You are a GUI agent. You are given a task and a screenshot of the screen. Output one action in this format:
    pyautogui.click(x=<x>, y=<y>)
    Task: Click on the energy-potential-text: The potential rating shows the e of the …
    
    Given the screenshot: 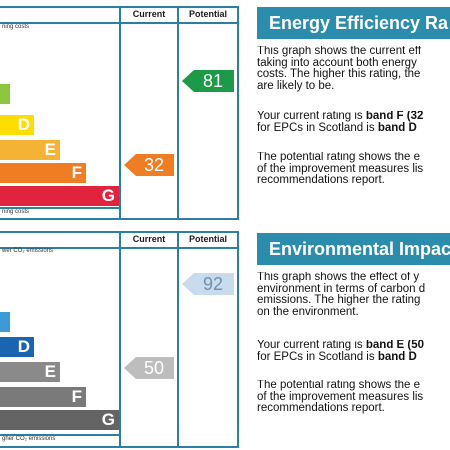 What is the action you would take?
    pyautogui.click(x=353, y=169)
    